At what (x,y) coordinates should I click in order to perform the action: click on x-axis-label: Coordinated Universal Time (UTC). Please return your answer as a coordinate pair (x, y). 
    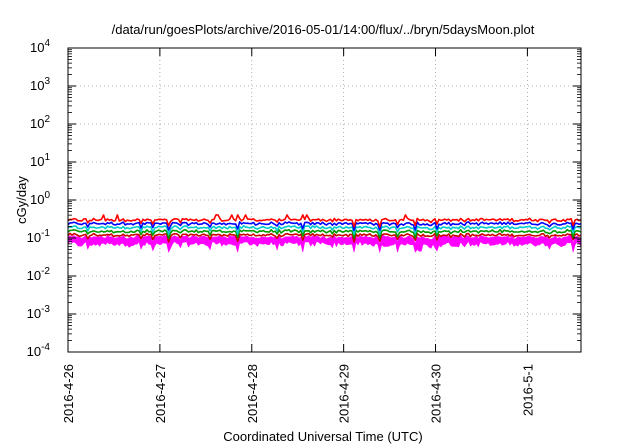
    Looking at the image, I should click on (322, 436).